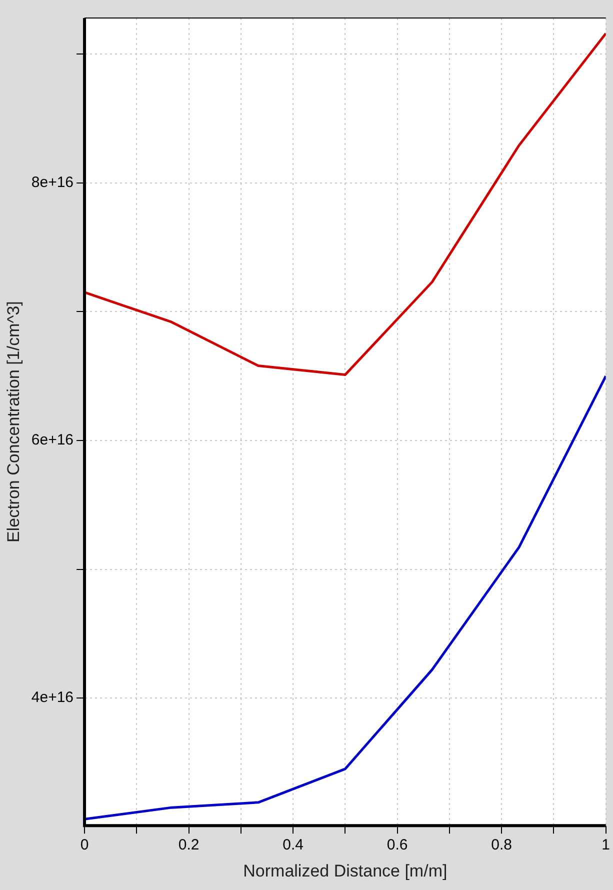 Image resolution: width=613 pixels, height=890 pixels. I want to click on x-tick-label: 0.4, so click(293, 845).